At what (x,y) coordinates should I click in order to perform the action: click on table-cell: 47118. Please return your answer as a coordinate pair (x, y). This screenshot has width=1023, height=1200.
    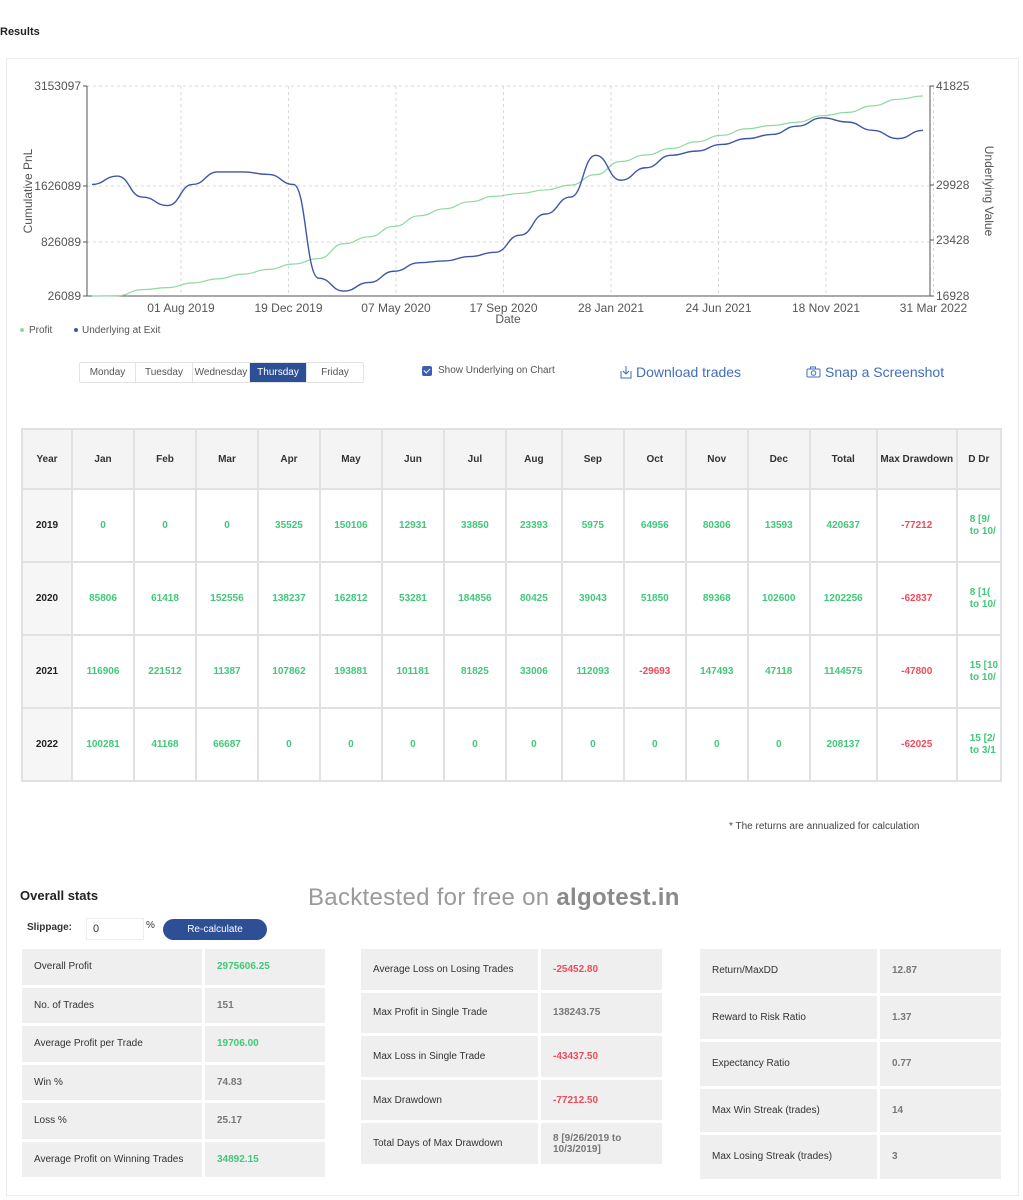
    Looking at the image, I should click on (778, 671).